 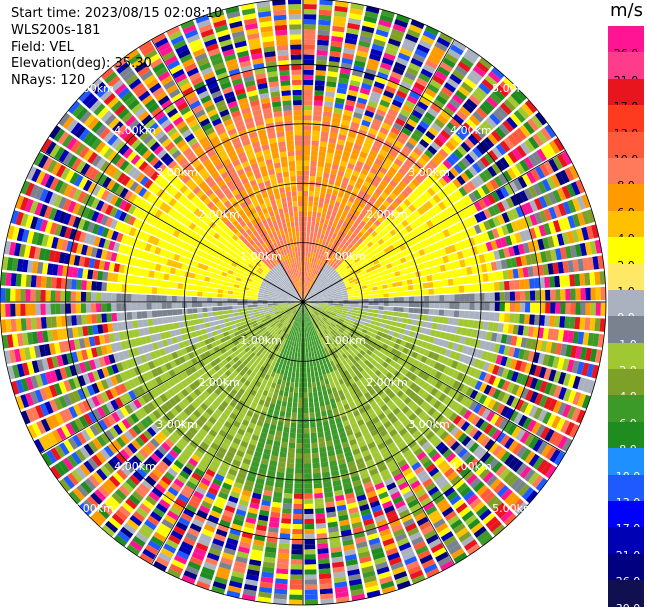 What do you see at coordinates (116, 64) in the screenshot?
I see `elevation: Elevation(deg): 35.30` at bounding box center [116, 64].